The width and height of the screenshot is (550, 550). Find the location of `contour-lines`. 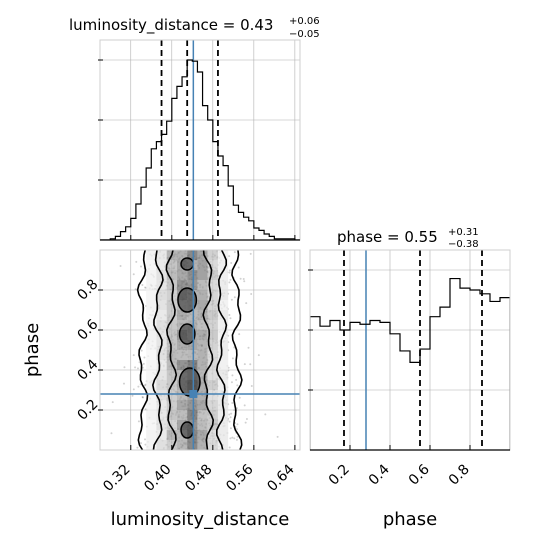

contour-lines is located at coordinates (189, 350).